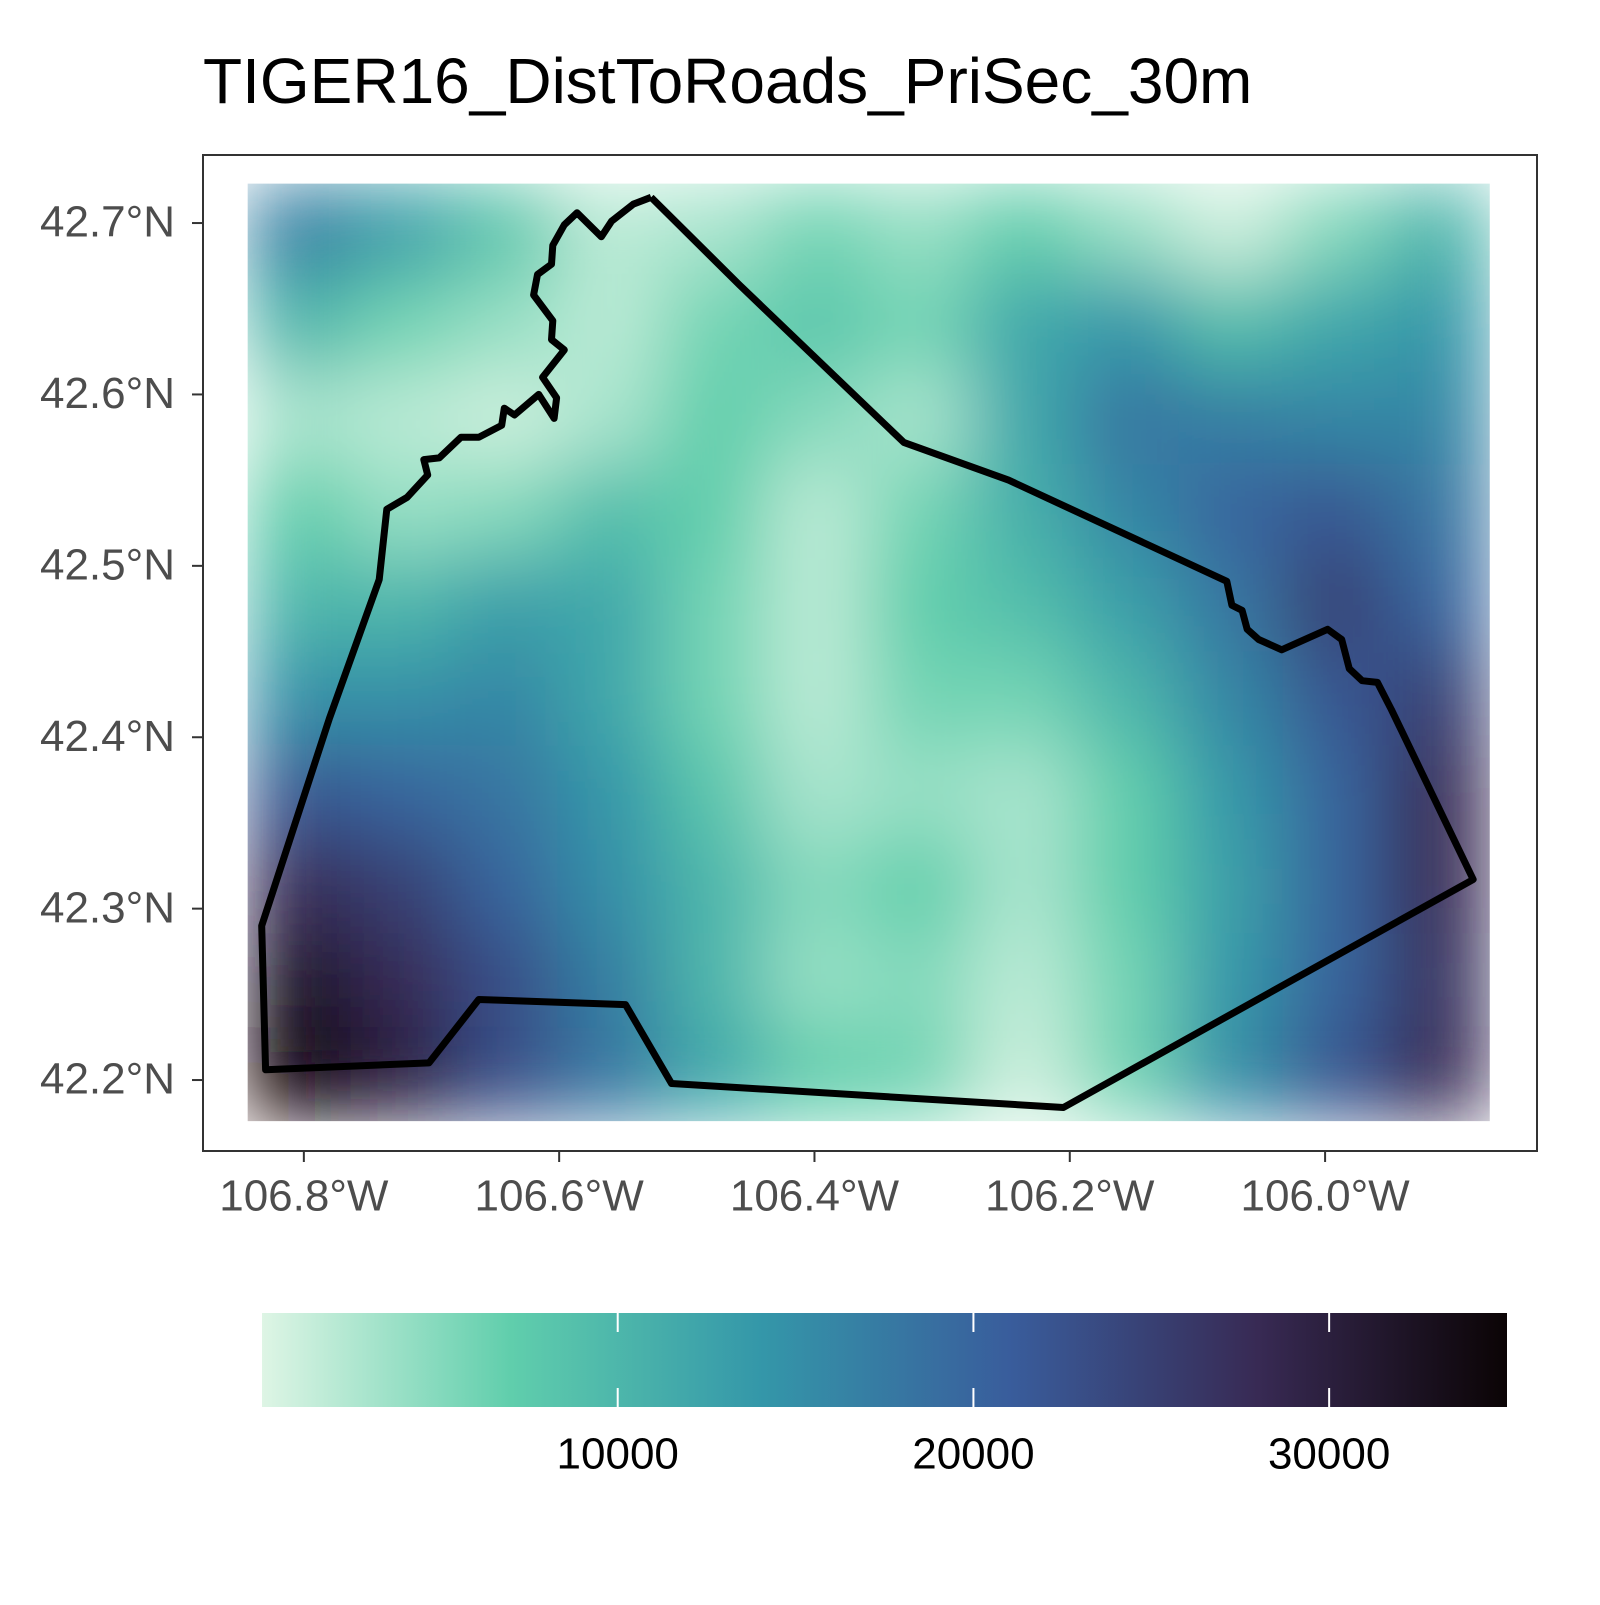  Describe the element at coordinates (107, 393) in the screenshot. I see `y-tick-label: 42.6°N` at that location.